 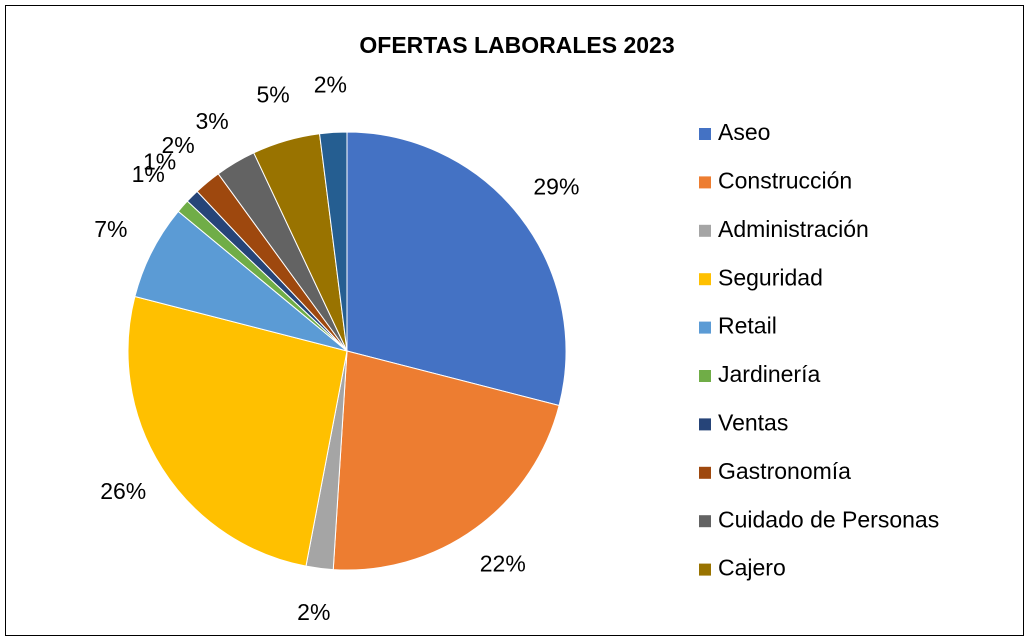 What do you see at coordinates (110, 229) in the screenshot?
I see `data-label: 7%` at bounding box center [110, 229].